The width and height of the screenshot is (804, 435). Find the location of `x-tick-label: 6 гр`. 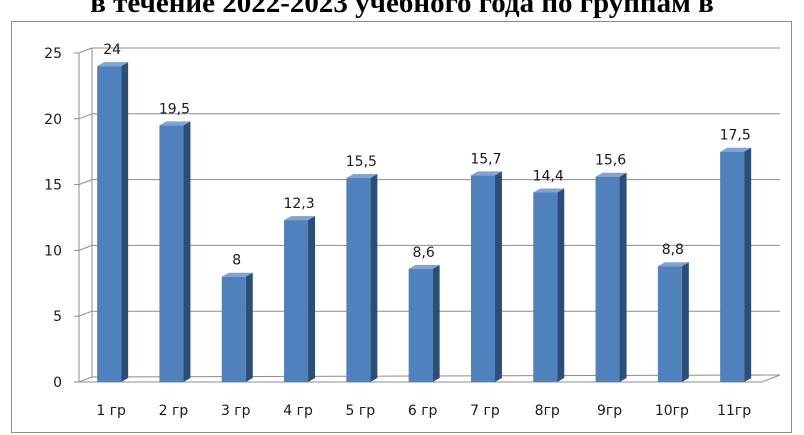

x-tick-label: 6 гр is located at coordinates (423, 411).